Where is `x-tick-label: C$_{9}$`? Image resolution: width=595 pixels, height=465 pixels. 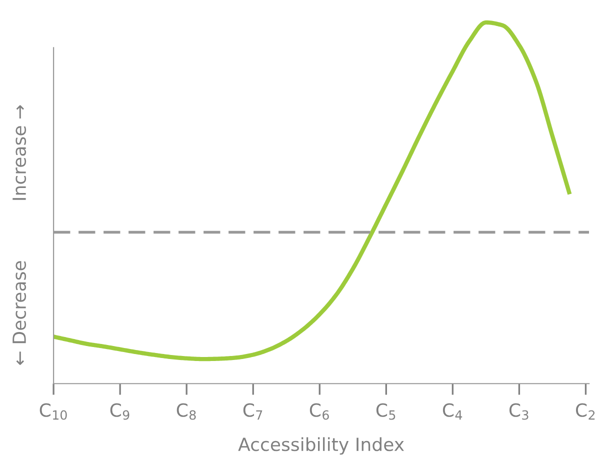
x-tick-label: C$_{9}$ is located at coordinates (120, 411).